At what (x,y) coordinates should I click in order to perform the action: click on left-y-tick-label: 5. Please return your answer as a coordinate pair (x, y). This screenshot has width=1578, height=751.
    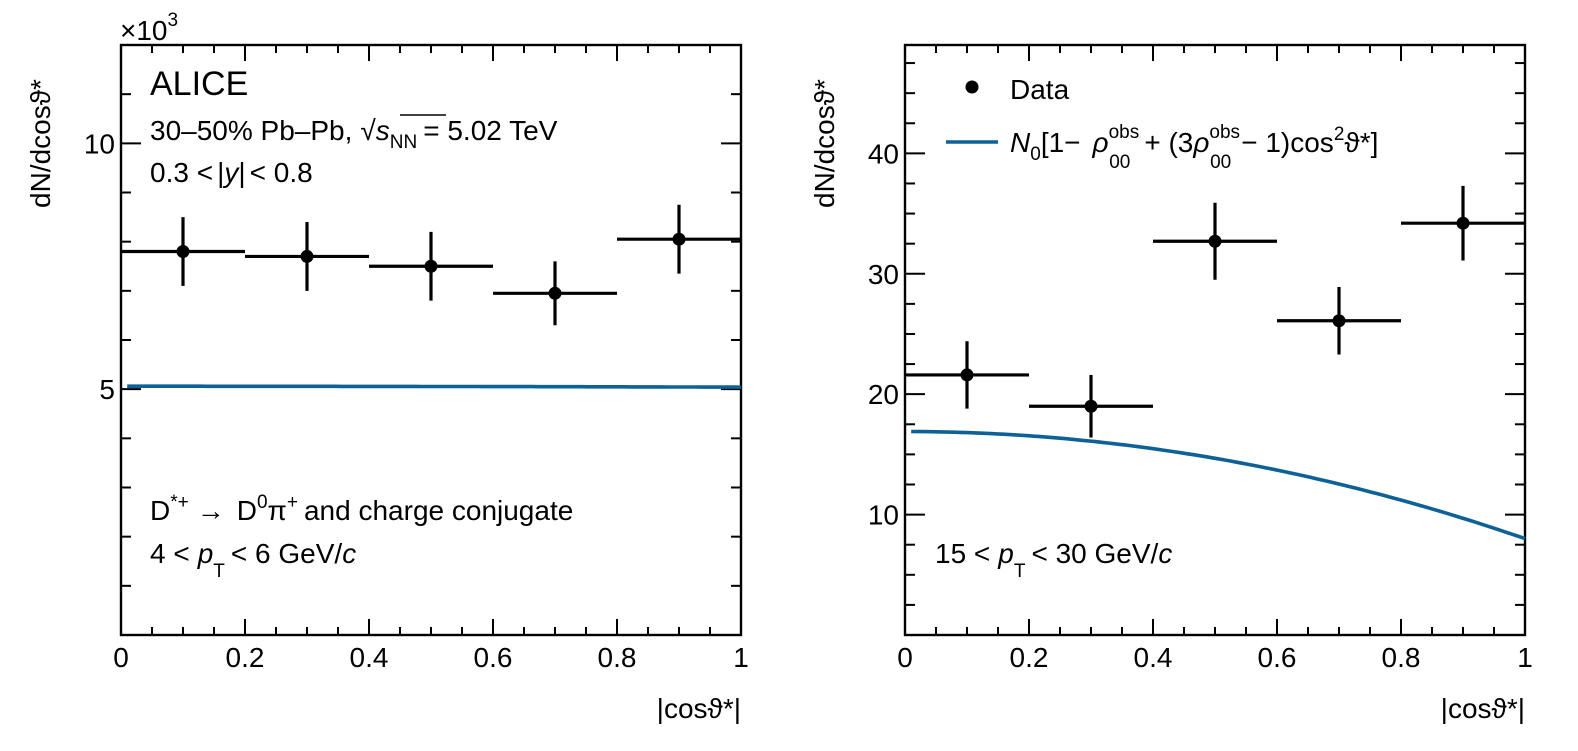
    Looking at the image, I should click on (107, 389).